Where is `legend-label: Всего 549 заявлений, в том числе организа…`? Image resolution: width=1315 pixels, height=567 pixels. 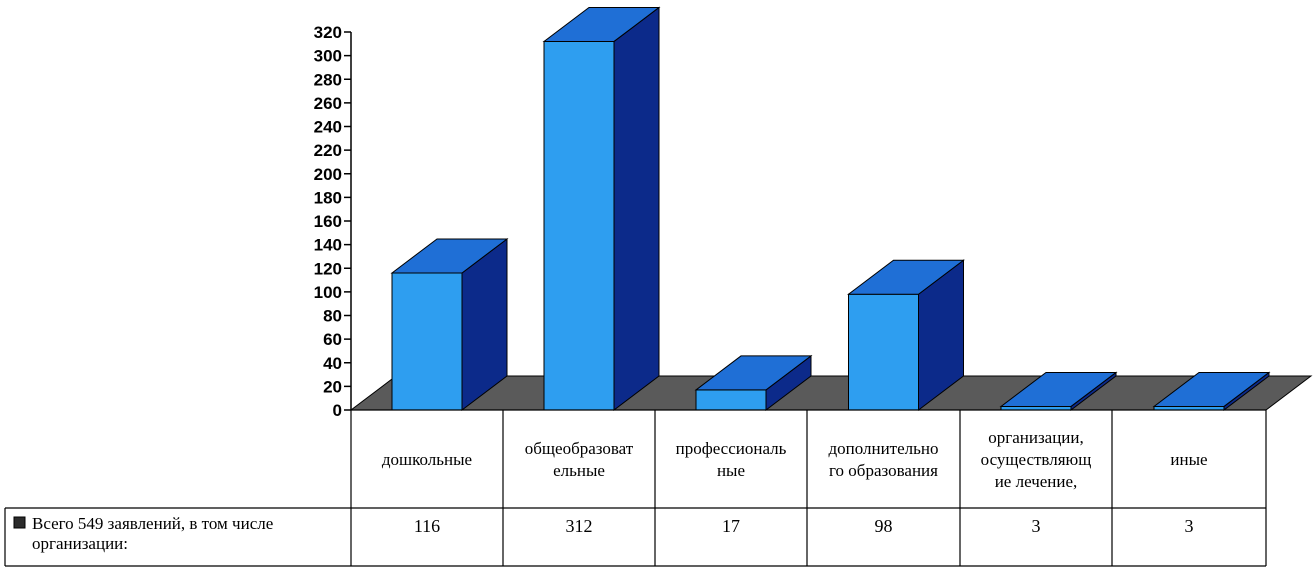
legend-label: Всего 549 заявлений, в том числе организа… is located at coordinates (152, 533).